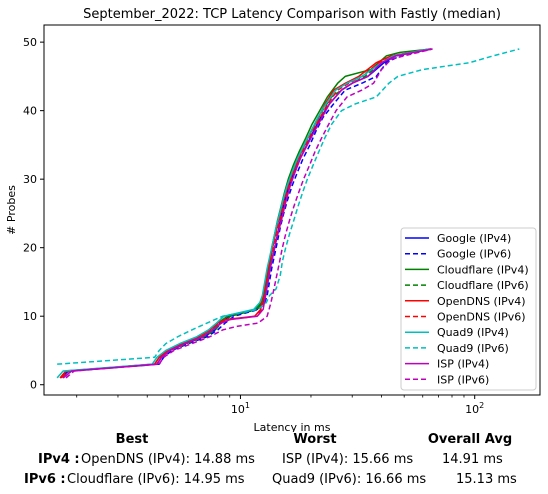  What do you see at coordinates (30, 248) in the screenshot?
I see `y-tick-label: 20` at bounding box center [30, 248].